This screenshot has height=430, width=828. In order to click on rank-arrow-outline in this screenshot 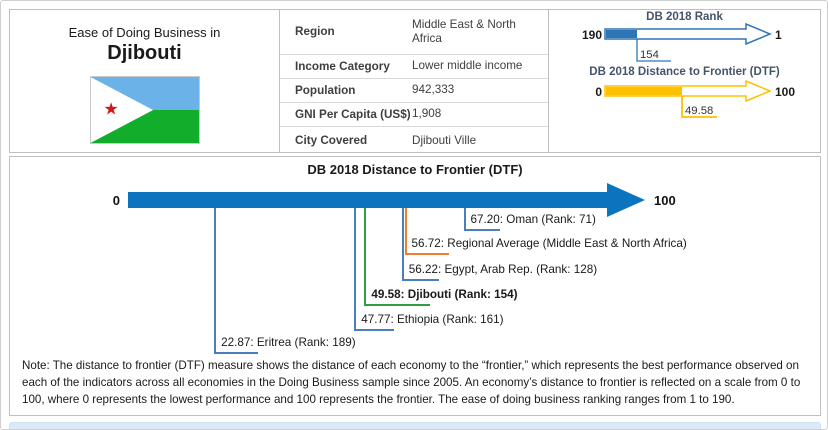, I will do `click(688, 34)`.